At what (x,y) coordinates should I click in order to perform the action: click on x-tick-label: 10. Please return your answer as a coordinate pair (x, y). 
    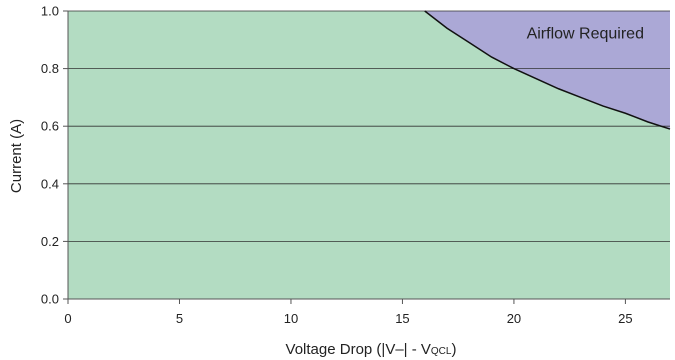
    Looking at the image, I should click on (291, 318).